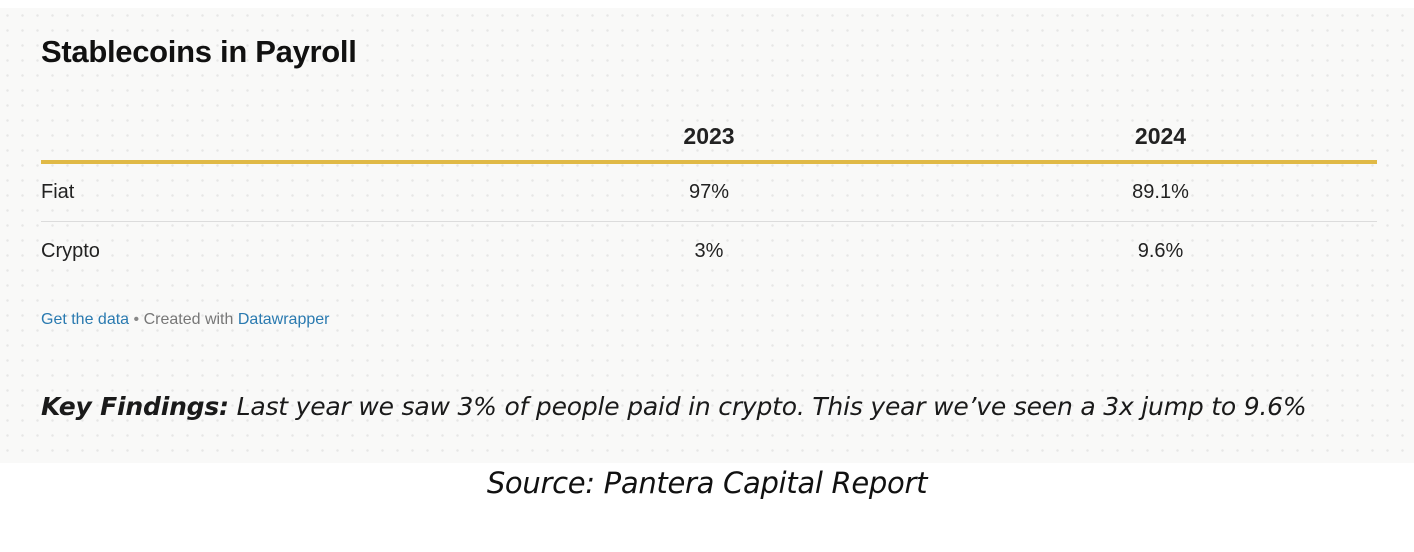 The width and height of the screenshot is (1414, 552). What do you see at coordinates (188, 319) in the screenshot?
I see `created-with-label: Created with` at bounding box center [188, 319].